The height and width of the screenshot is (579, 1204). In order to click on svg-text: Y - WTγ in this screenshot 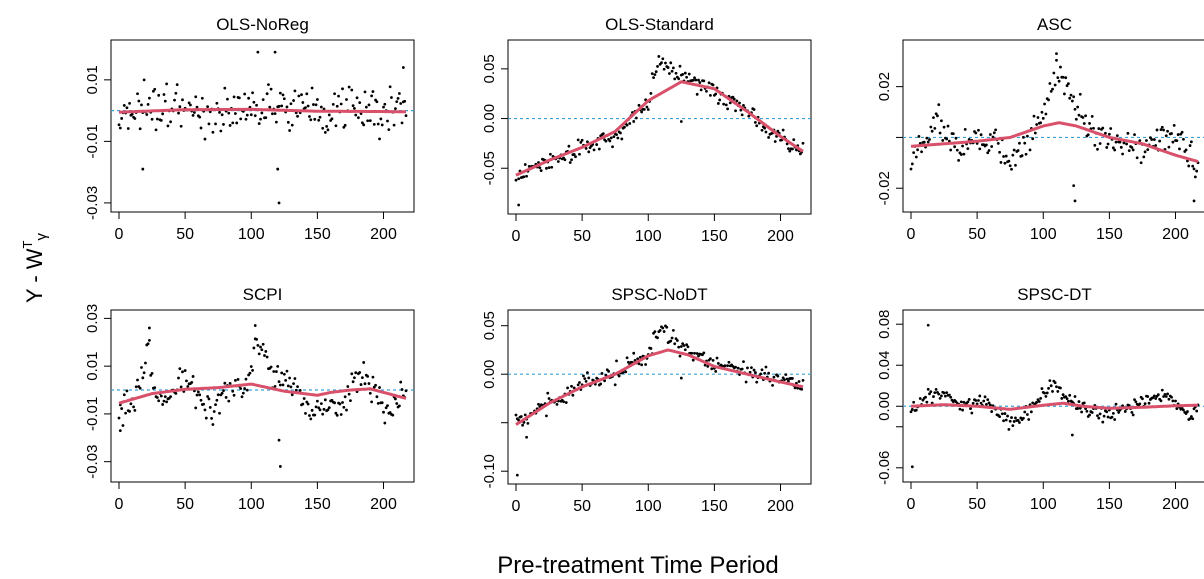, I will do `click(35, 267)`.